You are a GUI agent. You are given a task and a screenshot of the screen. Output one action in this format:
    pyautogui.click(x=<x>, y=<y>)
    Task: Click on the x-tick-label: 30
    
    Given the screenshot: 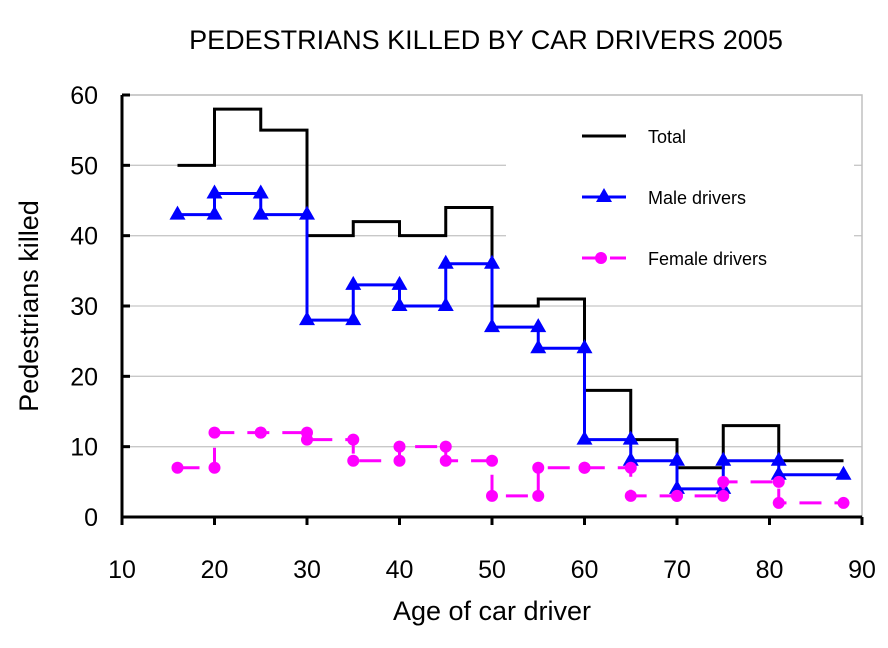 What is the action you would take?
    pyautogui.click(x=307, y=570)
    